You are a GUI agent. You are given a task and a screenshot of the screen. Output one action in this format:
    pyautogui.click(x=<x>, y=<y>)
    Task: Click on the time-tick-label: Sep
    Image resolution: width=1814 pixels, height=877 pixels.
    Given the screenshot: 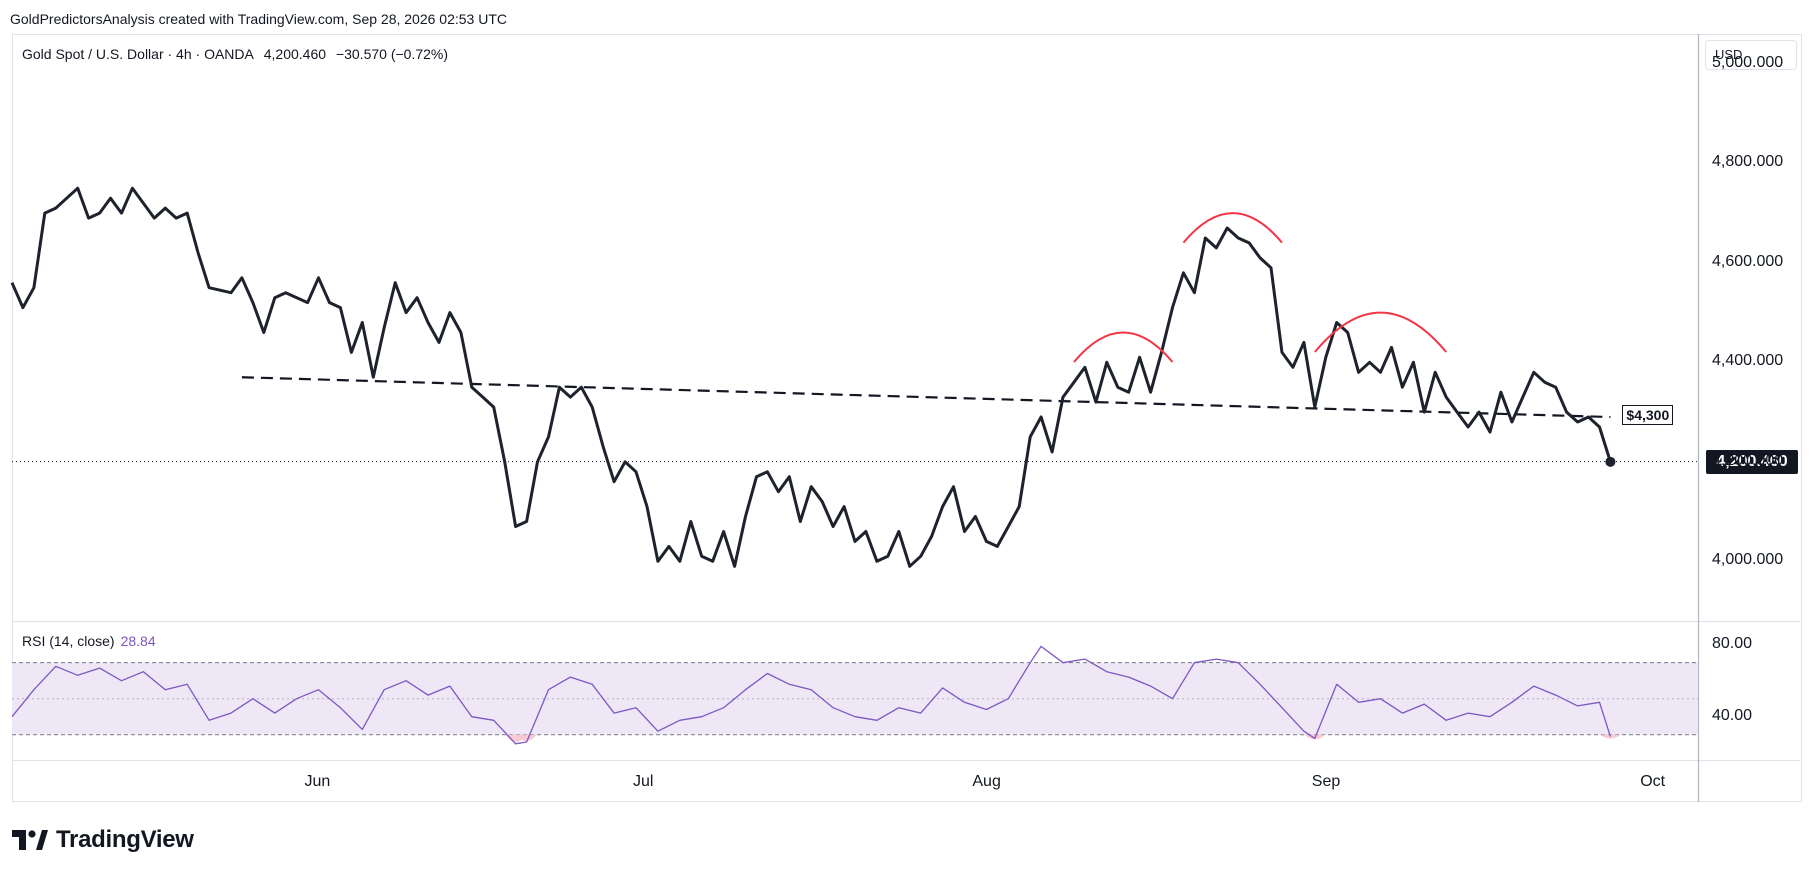 What is the action you would take?
    pyautogui.click(x=1326, y=781)
    